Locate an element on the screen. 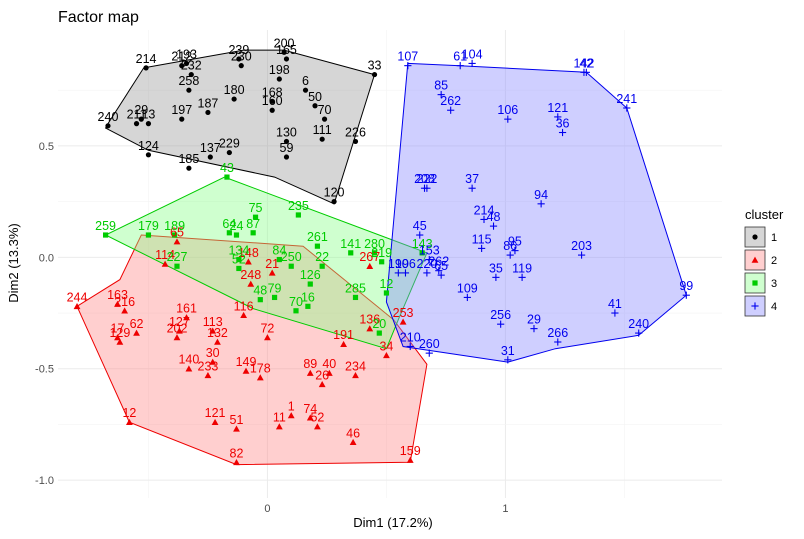 The image size is (804, 539). cluster-1-point-label: 230 is located at coordinates (241, 57).